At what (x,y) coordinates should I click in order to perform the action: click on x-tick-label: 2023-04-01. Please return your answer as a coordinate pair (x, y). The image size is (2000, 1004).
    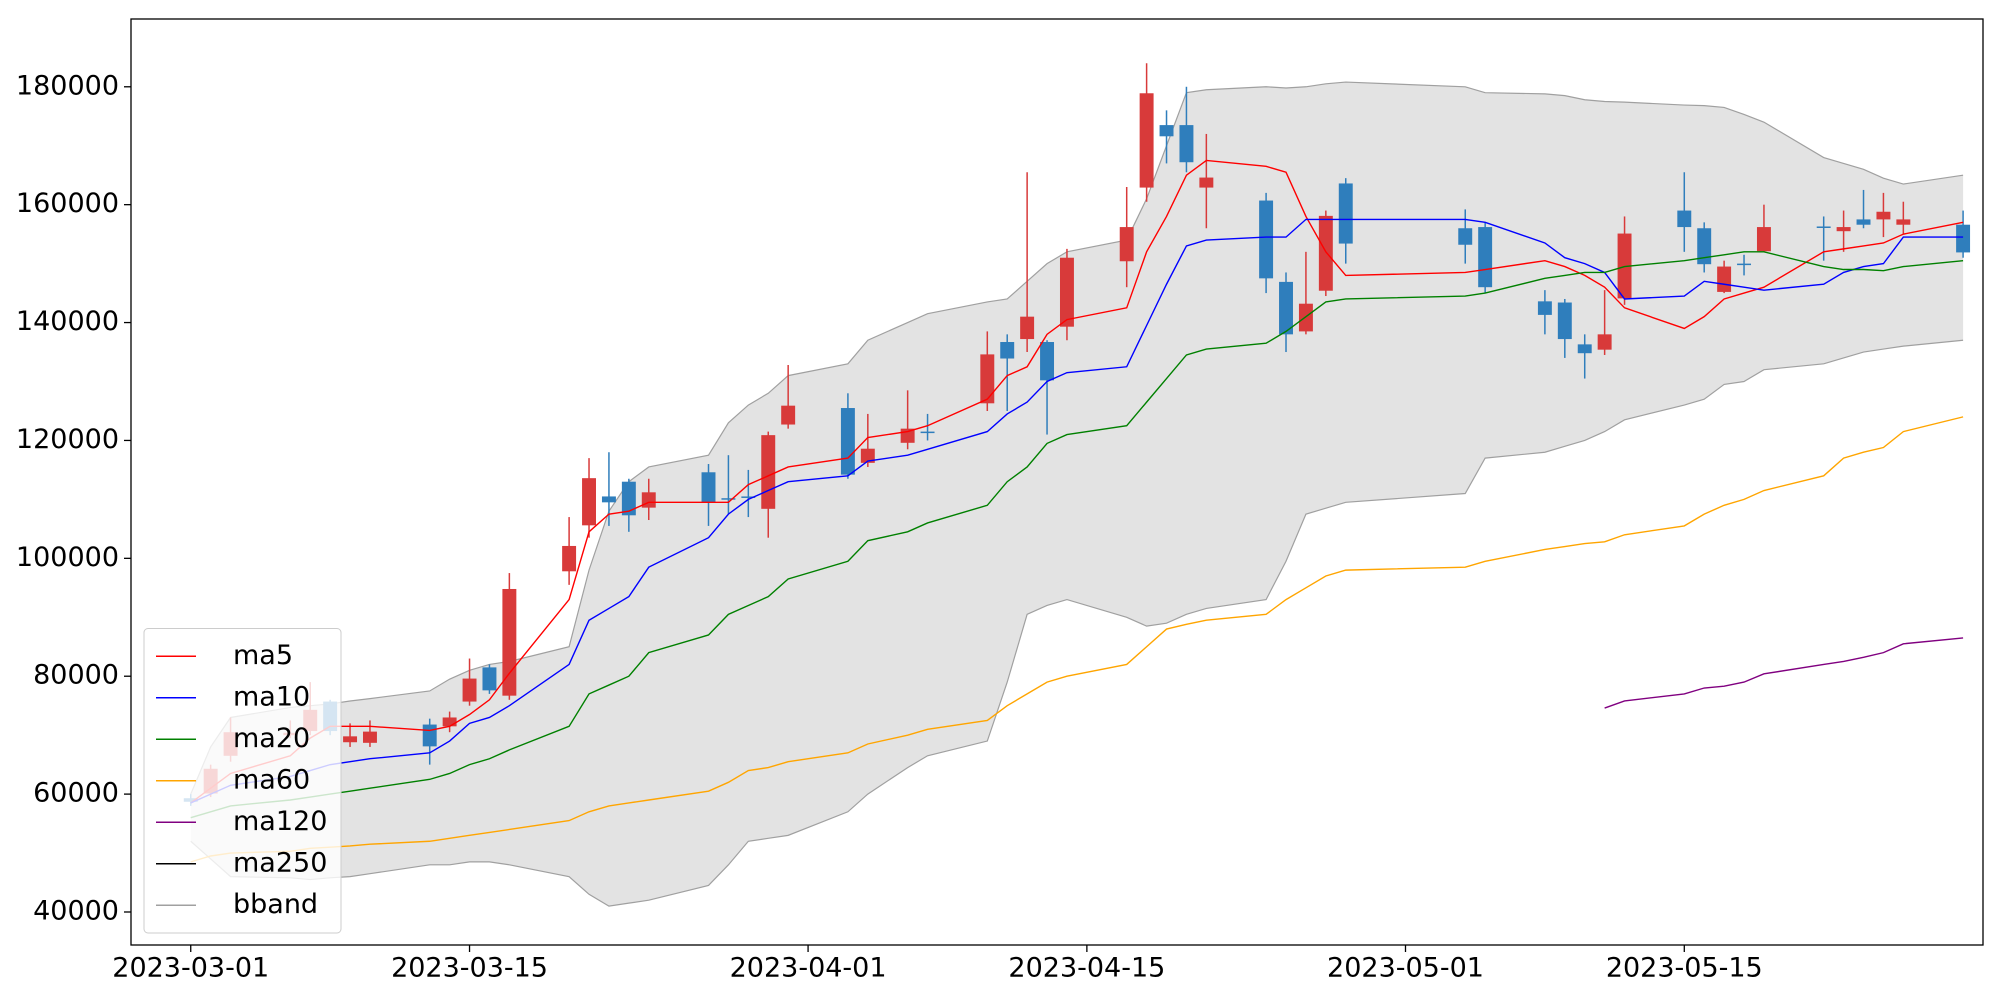
    Looking at the image, I should click on (808, 968).